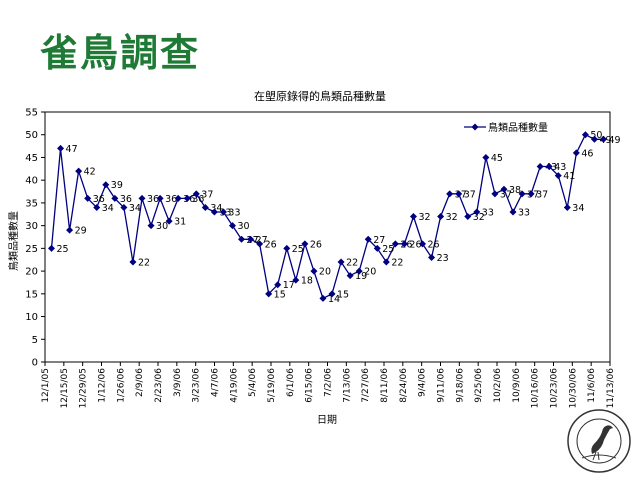 The image size is (640, 480). What do you see at coordinates (325, 272) in the screenshot?
I see `data-label: 20` at bounding box center [325, 272].